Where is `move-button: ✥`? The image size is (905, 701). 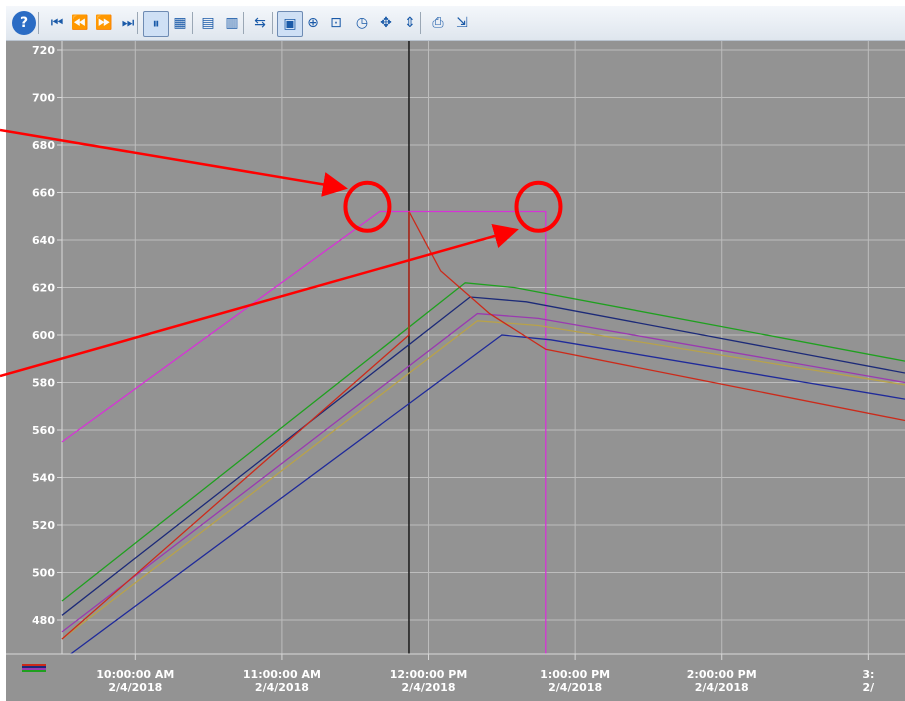
move-button: ✥ is located at coordinates (386, 23).